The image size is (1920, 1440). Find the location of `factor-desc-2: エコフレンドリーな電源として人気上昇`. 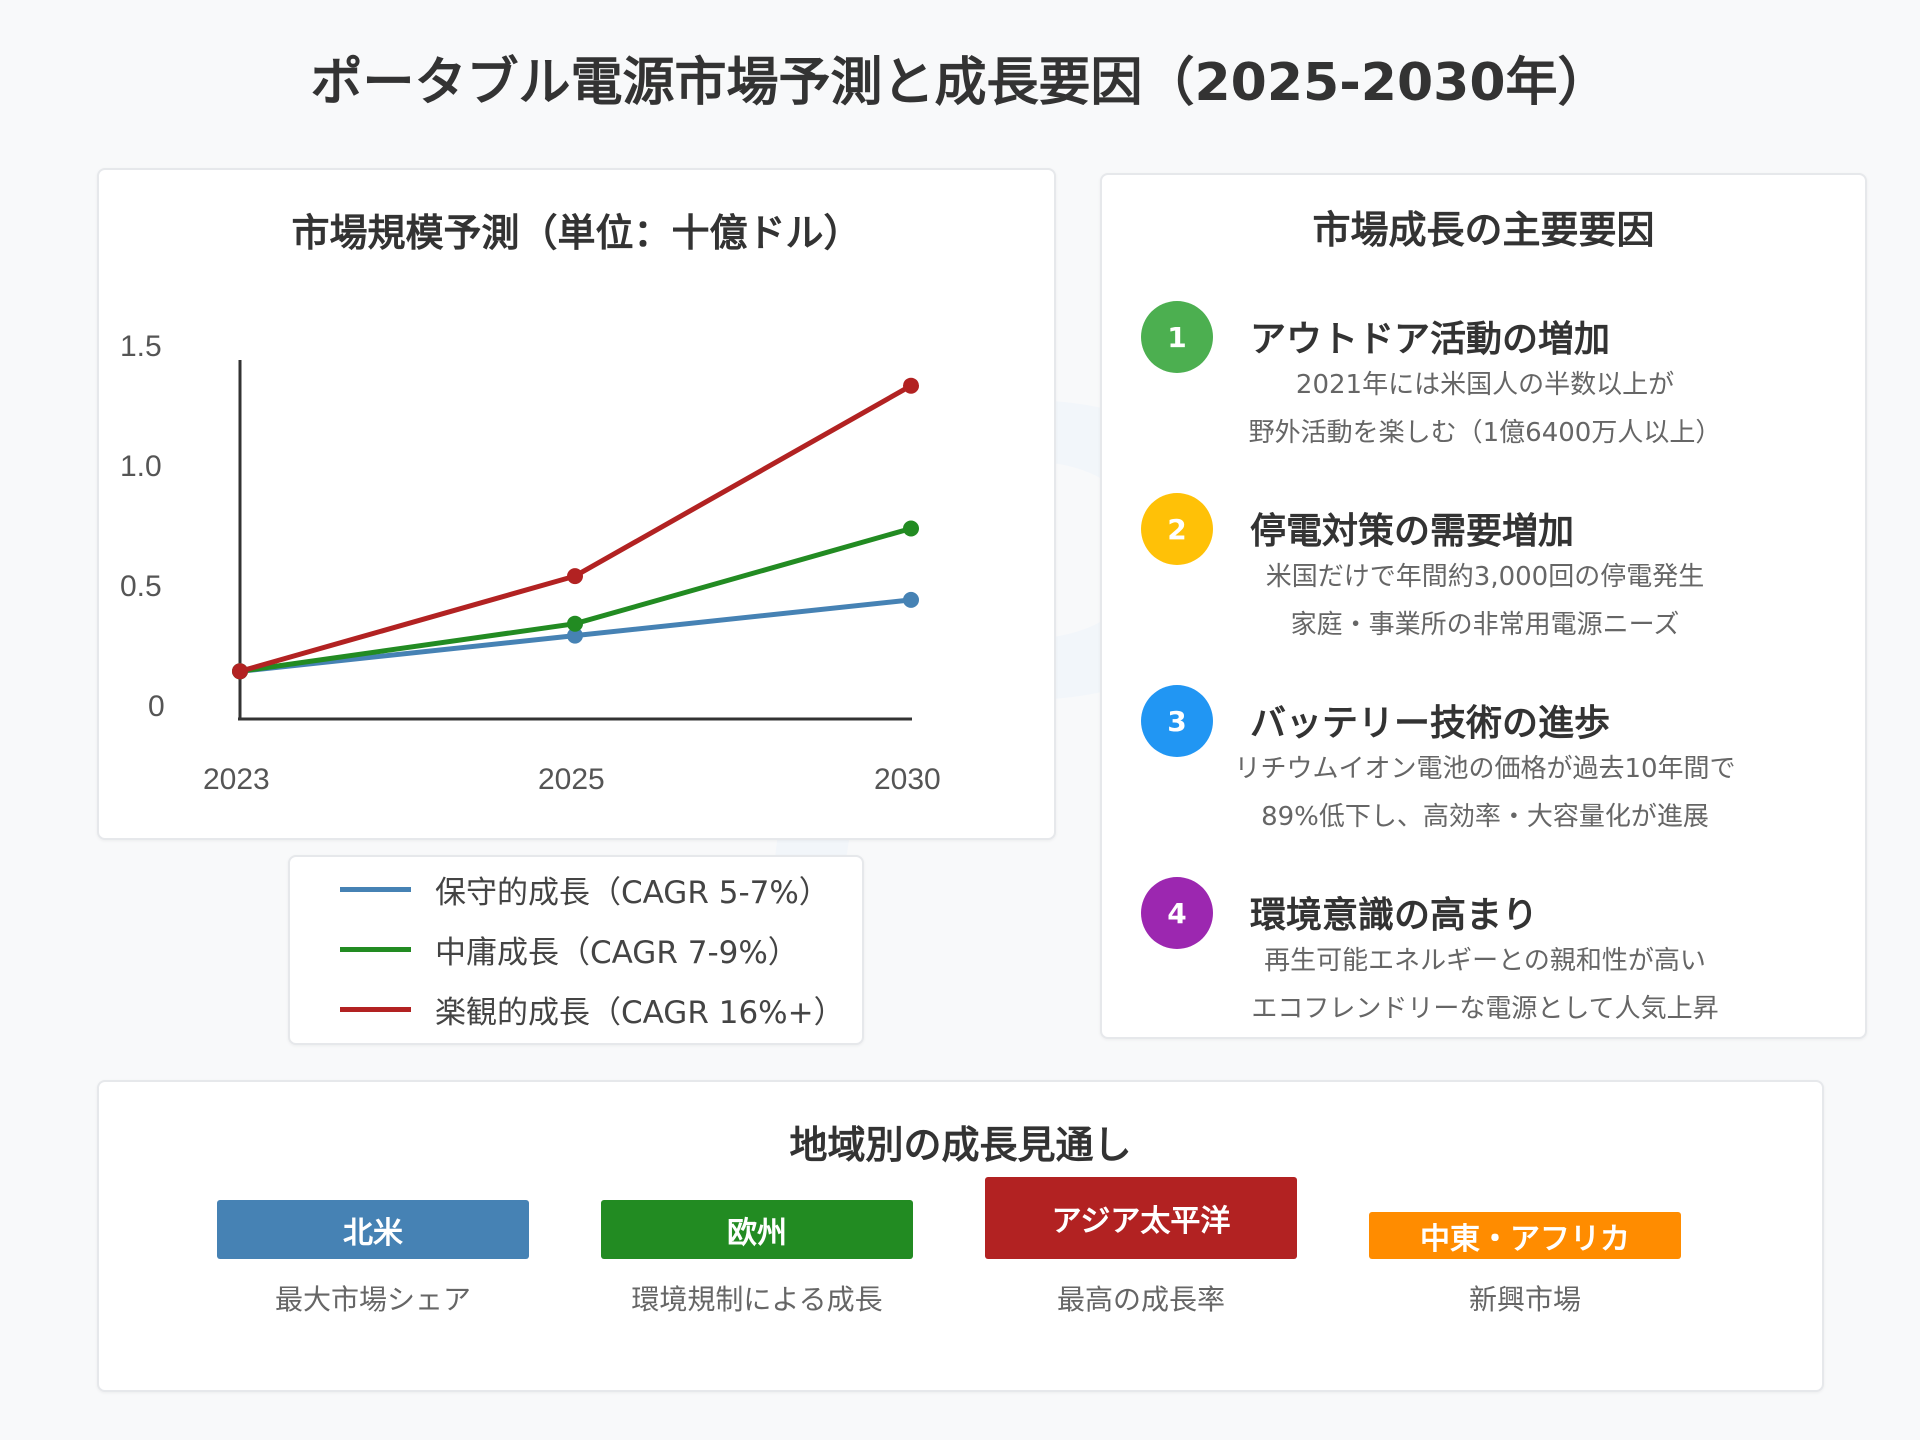

factor-desc-2: エコフレンドリーな電源として人気上昇 is located at coordinates (1485, 1009).